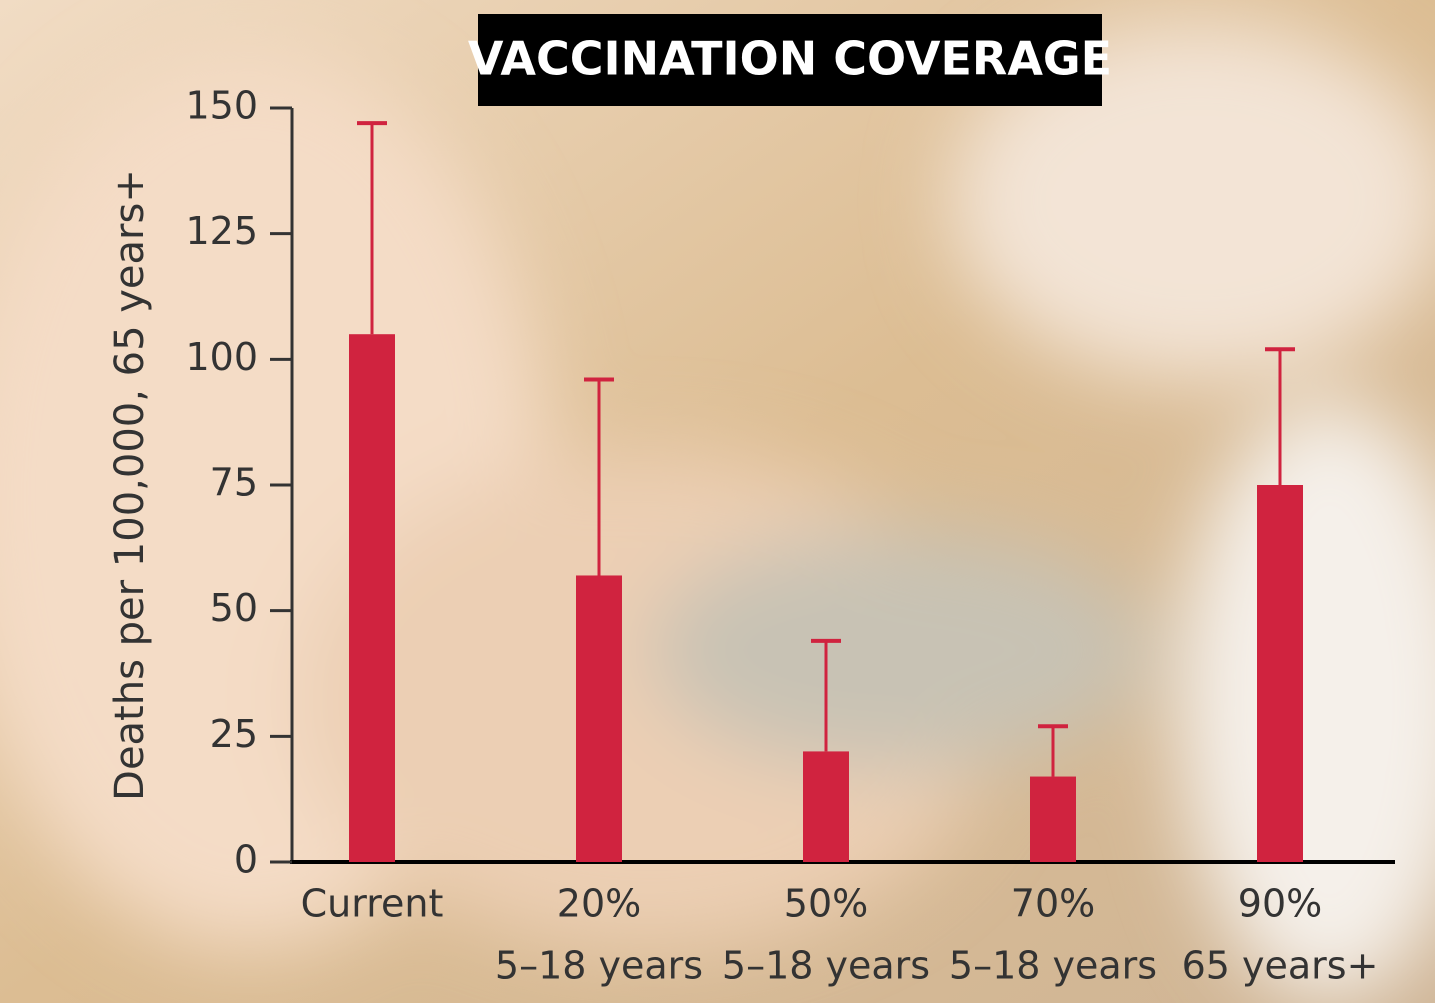  Describe the element at coordinates (234, 483) in the screenshot. I see `y-tick-label: 75` at that location.